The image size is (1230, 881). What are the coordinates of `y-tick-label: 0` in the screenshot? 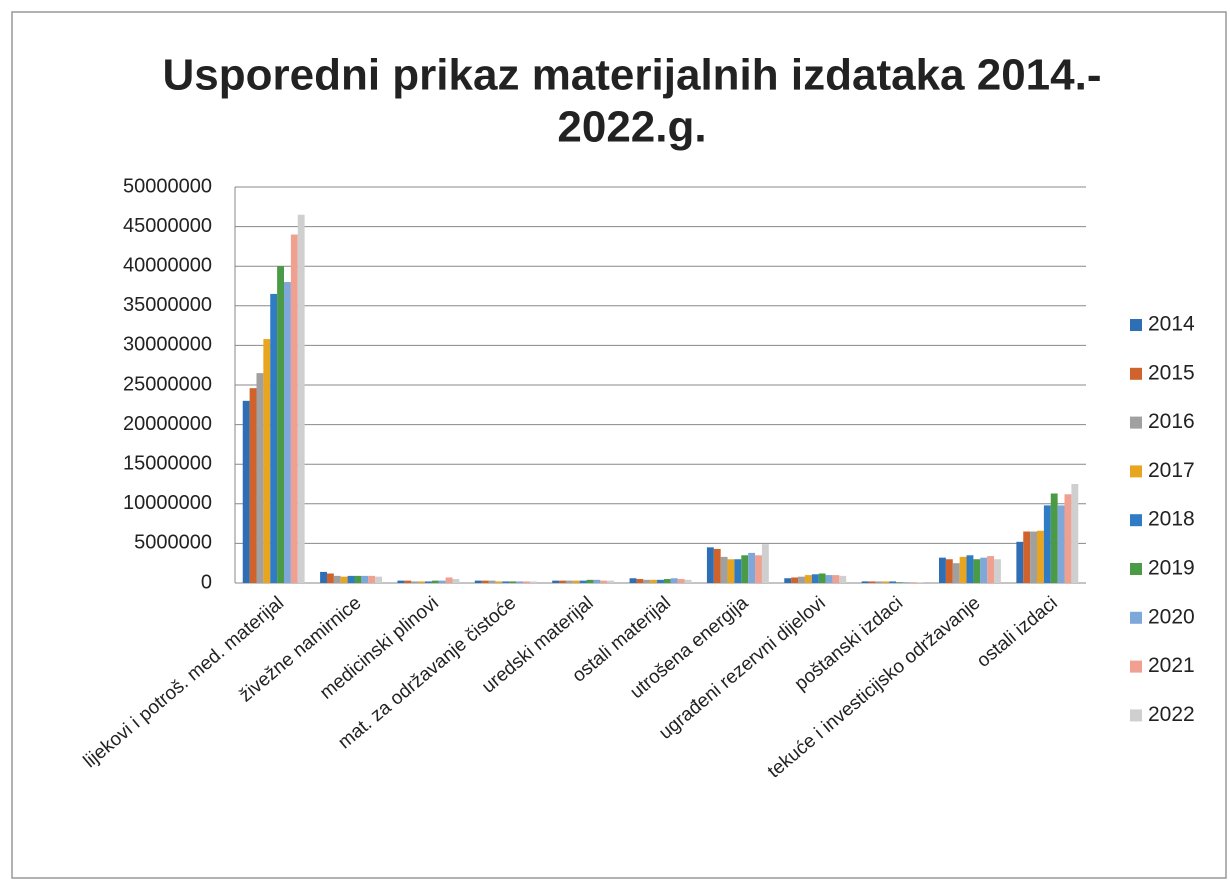 It's located at (206, 582).